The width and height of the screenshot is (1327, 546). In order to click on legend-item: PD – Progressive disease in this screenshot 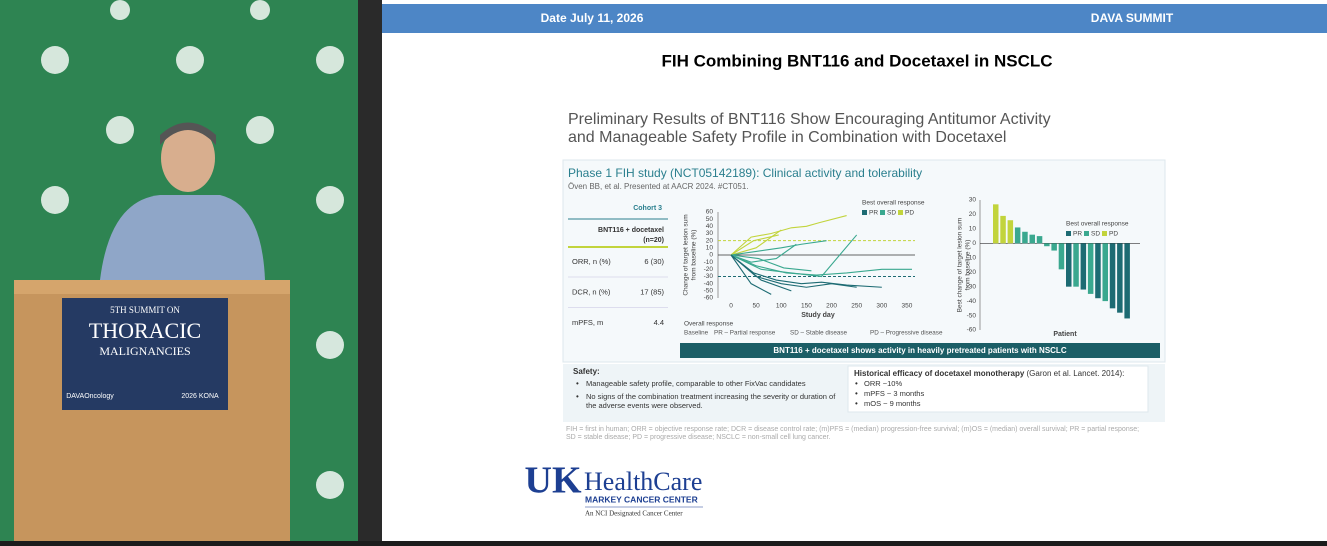, I will do `click(906, 333)`.